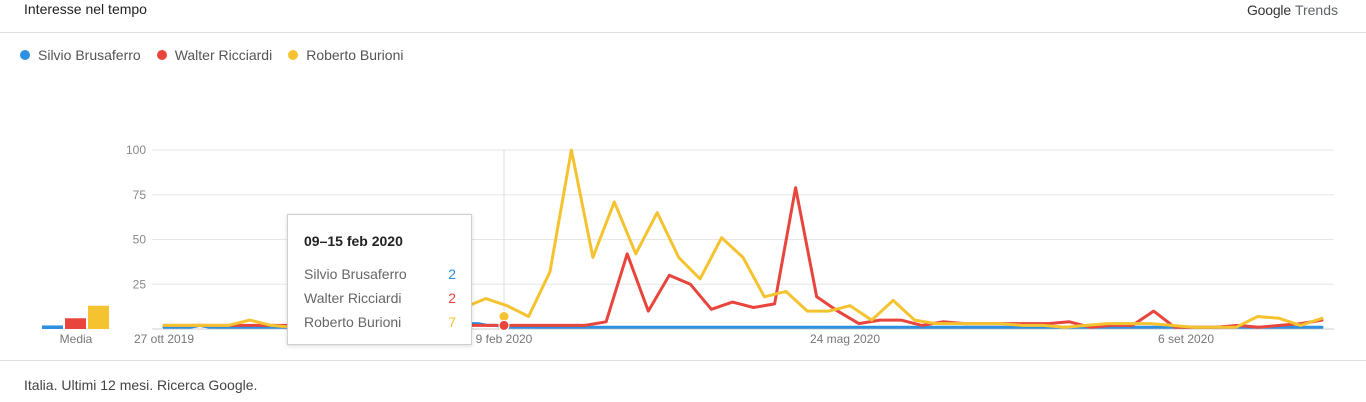  What do you see at coordinates (293, 55) in the screenshot?
I see `legend-dot-yellow` at bounding box center [293, 55].